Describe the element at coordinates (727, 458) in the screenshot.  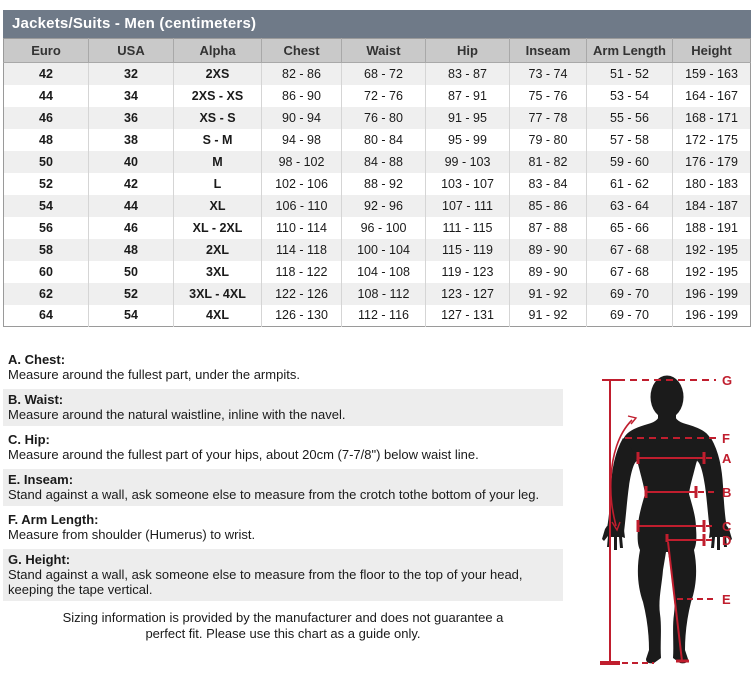
I see `figure-label-a: A` at that location.